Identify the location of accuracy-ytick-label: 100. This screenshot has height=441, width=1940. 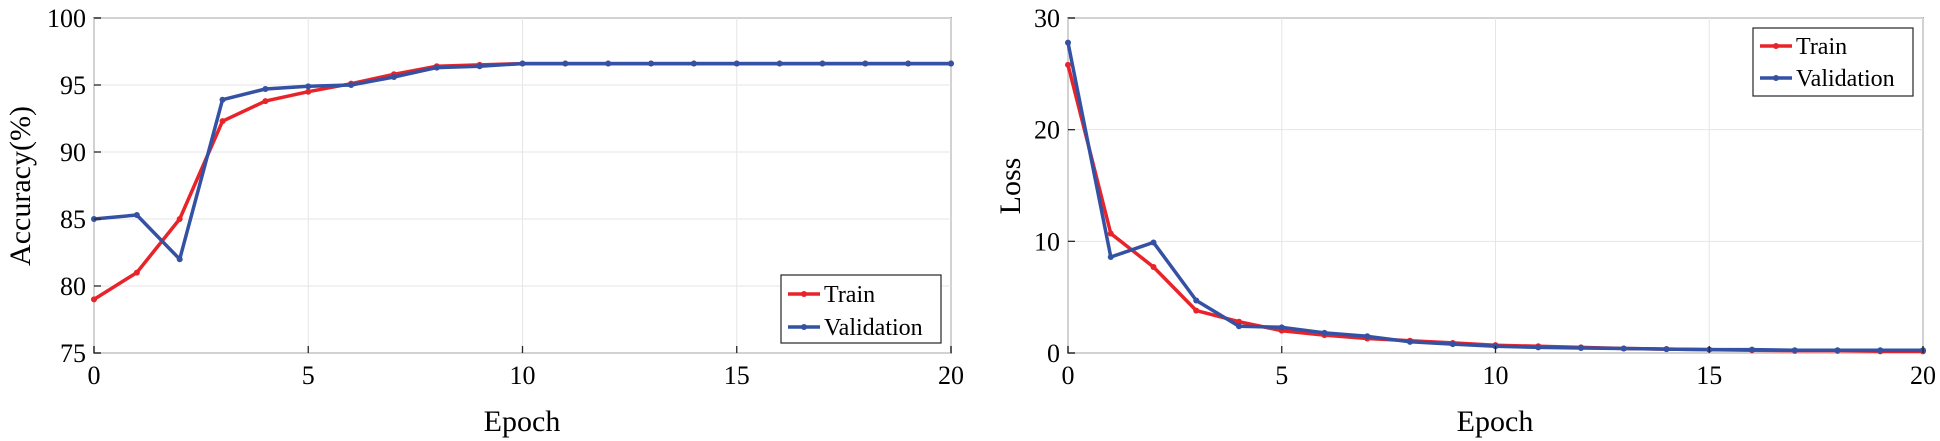
(66, 18).